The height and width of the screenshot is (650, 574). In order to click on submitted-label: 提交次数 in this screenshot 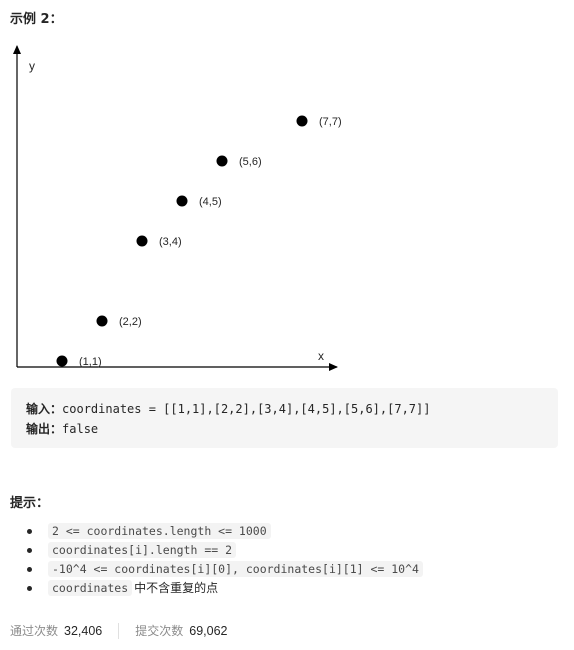, I will do `click(159, 631)`.